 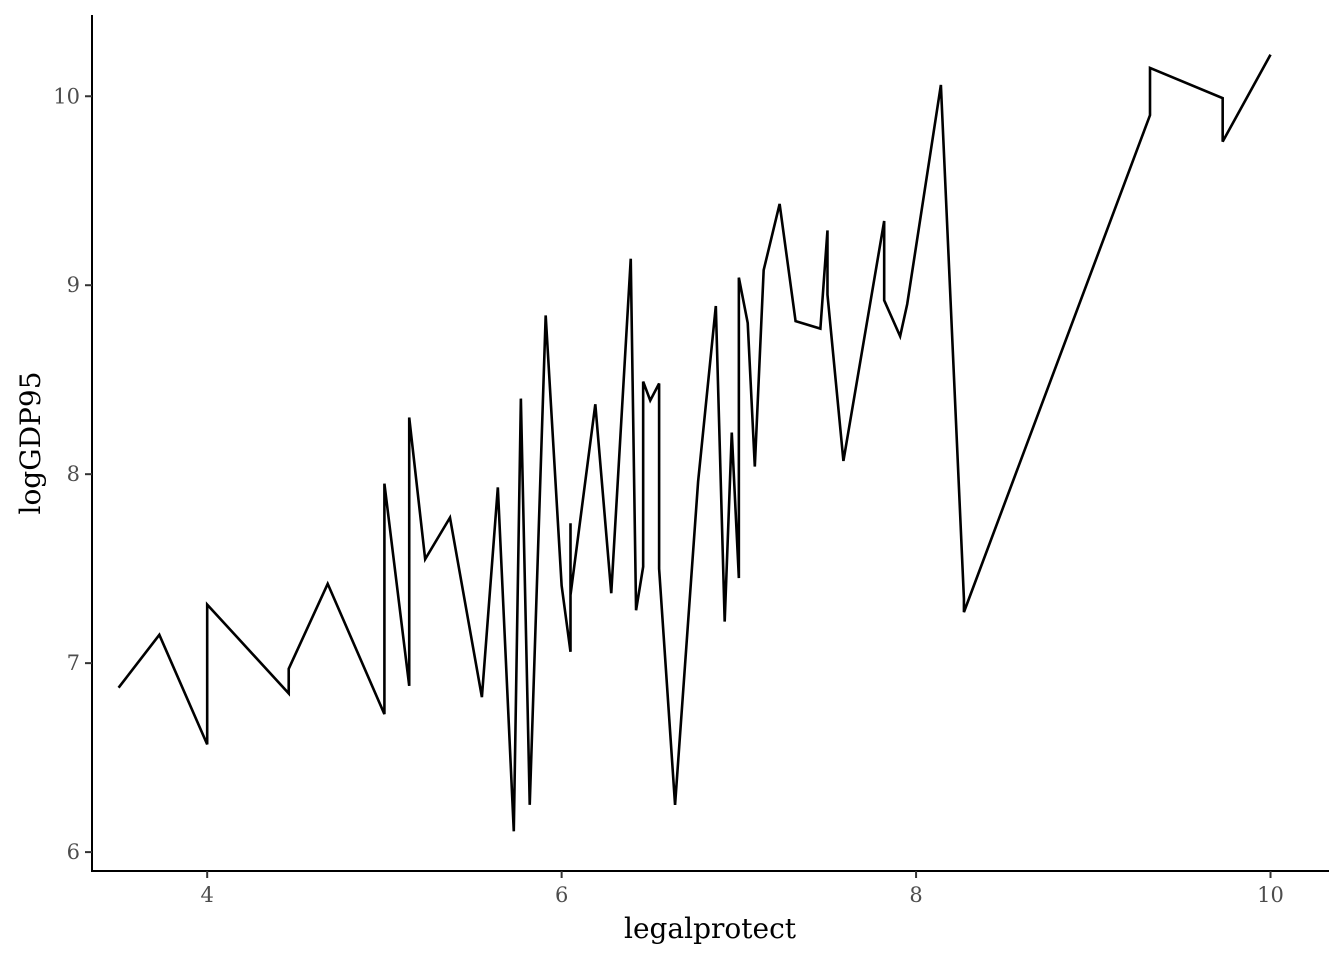 I want to click on y-axis-title: logGDP95, so click(x=30, y=442).